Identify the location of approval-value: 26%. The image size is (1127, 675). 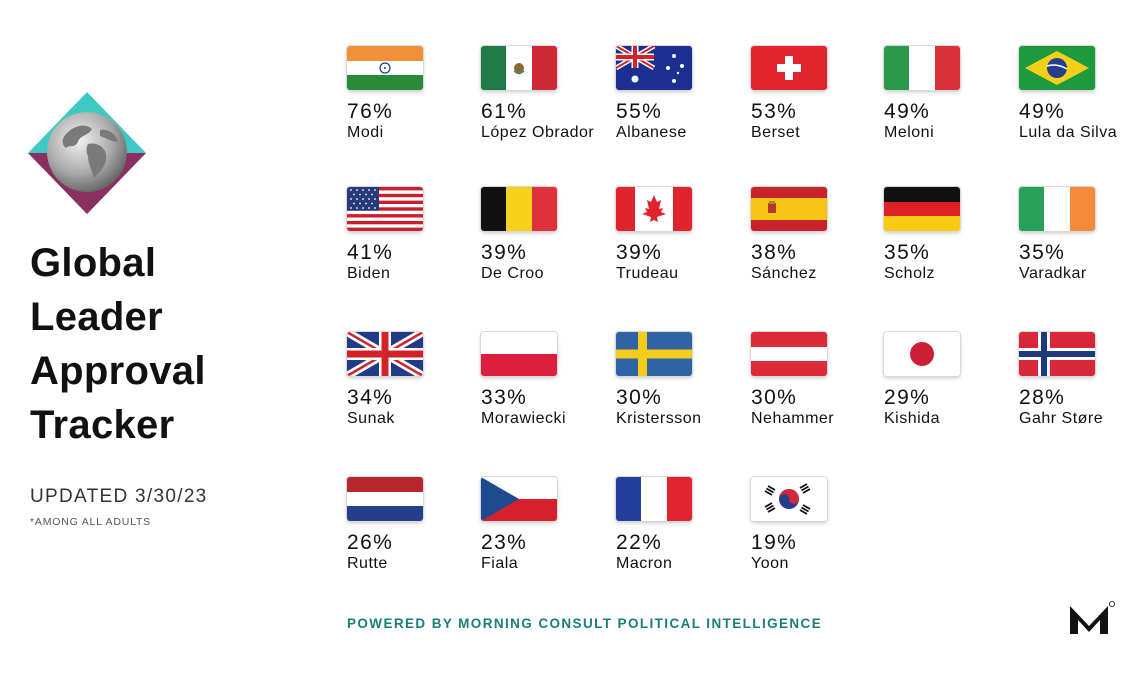
(370, 542).